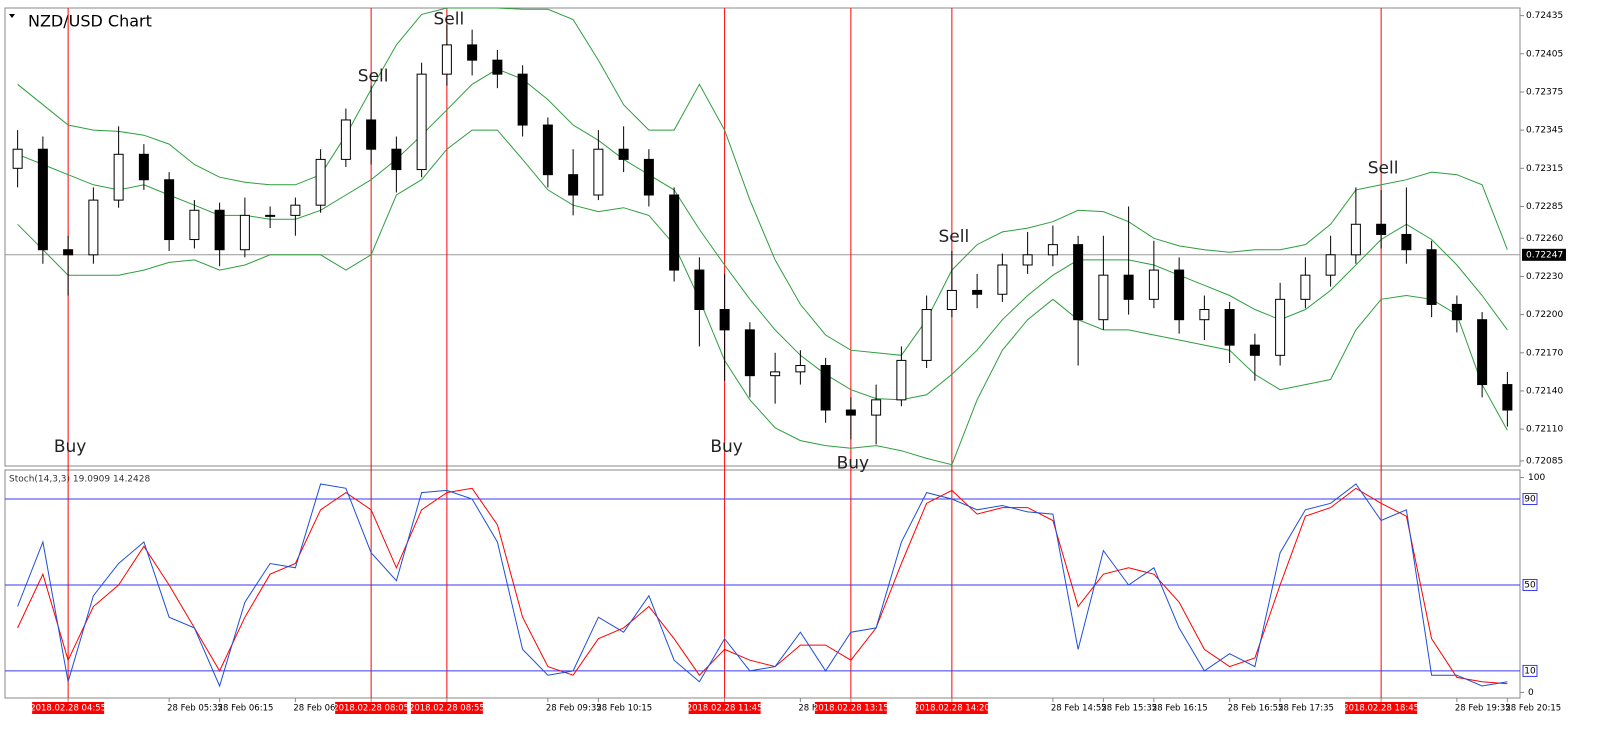 This screenshot has height=736, width=1600. Describe the element at coordinates (1306, 709) in the screenshot. I see `x-tick-label: 28 Feb 17:35` at that location.